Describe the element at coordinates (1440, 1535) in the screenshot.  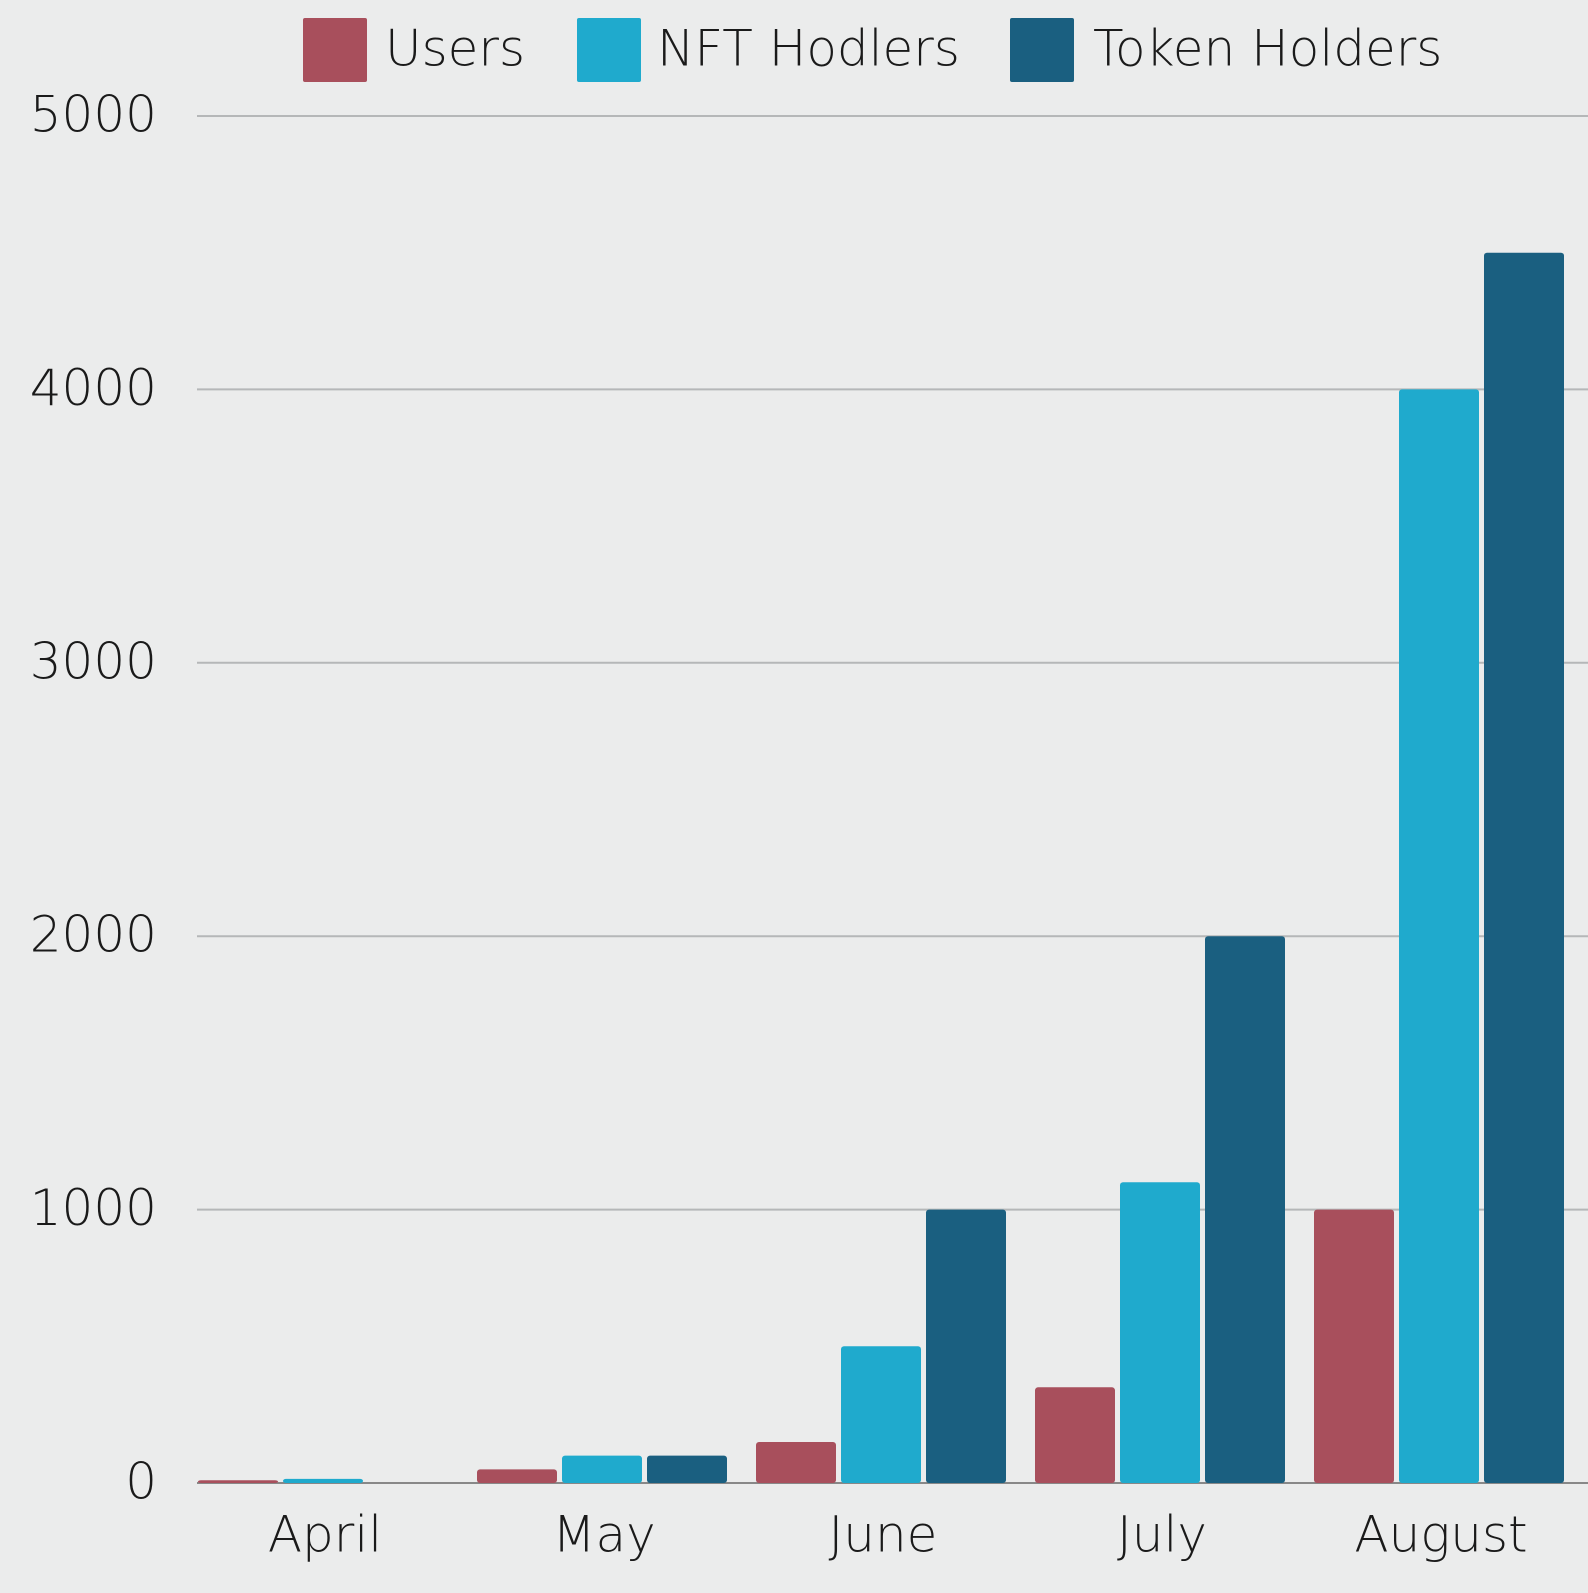
I see `x-tick-label: August` at that location.